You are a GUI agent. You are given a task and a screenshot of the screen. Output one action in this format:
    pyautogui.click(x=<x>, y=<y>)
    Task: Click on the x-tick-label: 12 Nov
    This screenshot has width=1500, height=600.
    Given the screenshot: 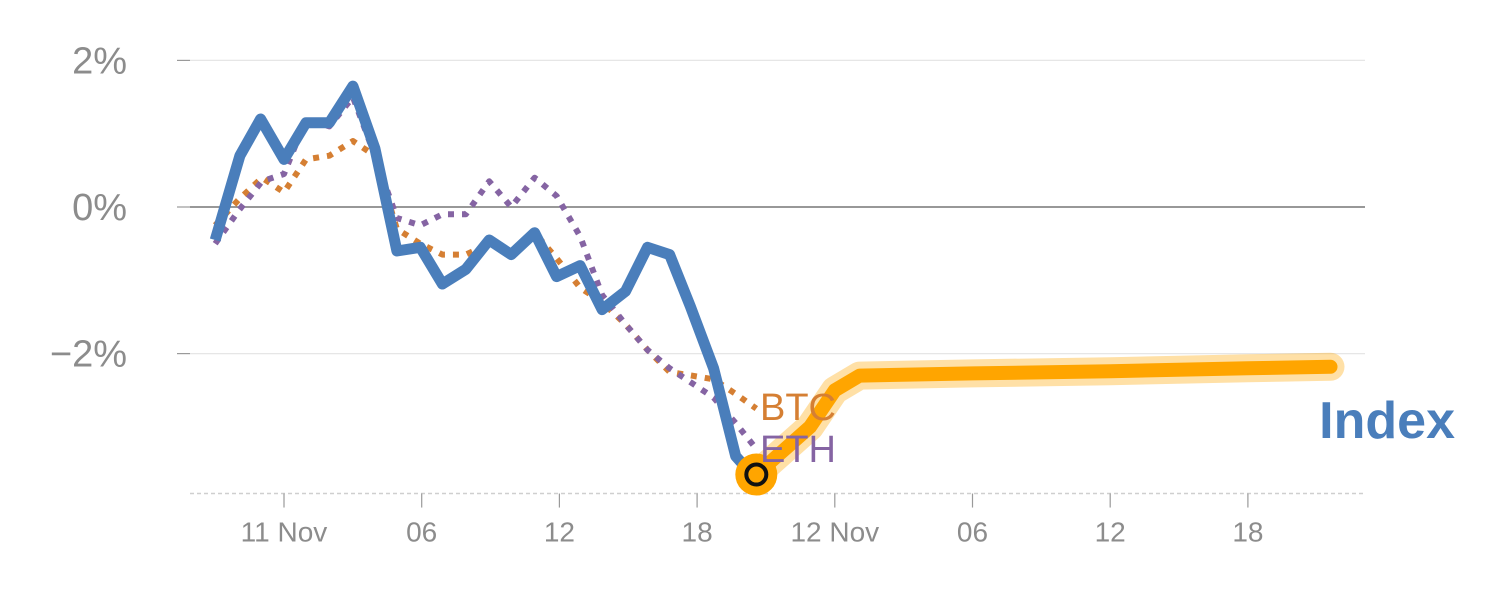 What is the action you would take?
    pyautogui.click(x=834, y=532)
    